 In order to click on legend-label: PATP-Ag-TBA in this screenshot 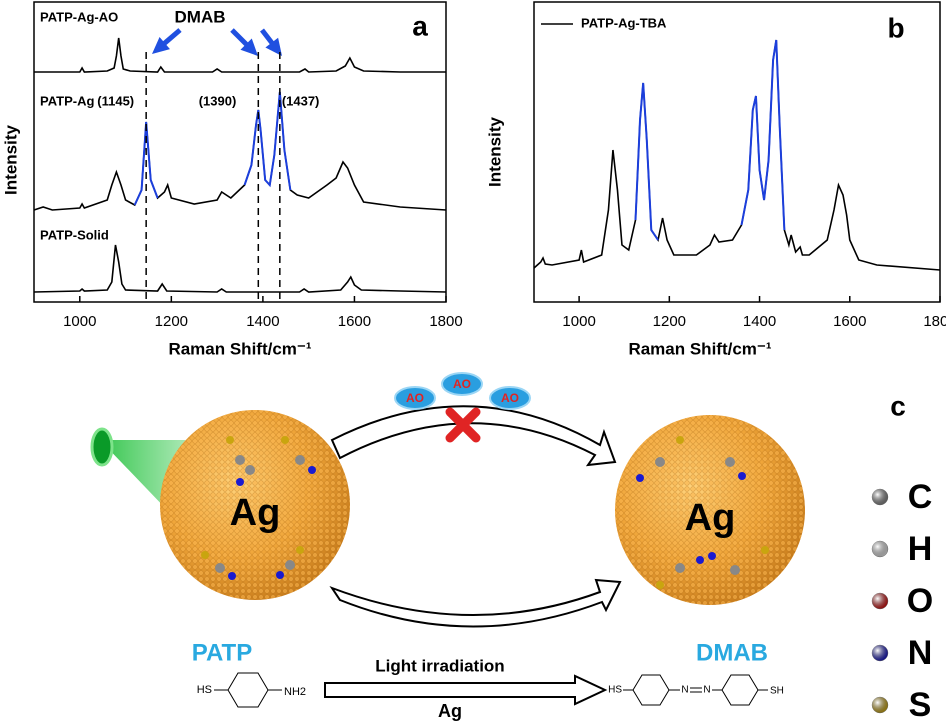, I will do `click(624, 22)`.